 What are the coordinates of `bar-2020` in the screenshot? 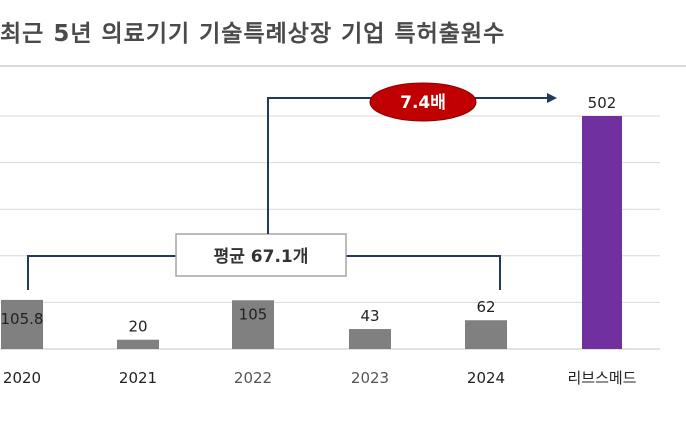 It's located at (22, 324).